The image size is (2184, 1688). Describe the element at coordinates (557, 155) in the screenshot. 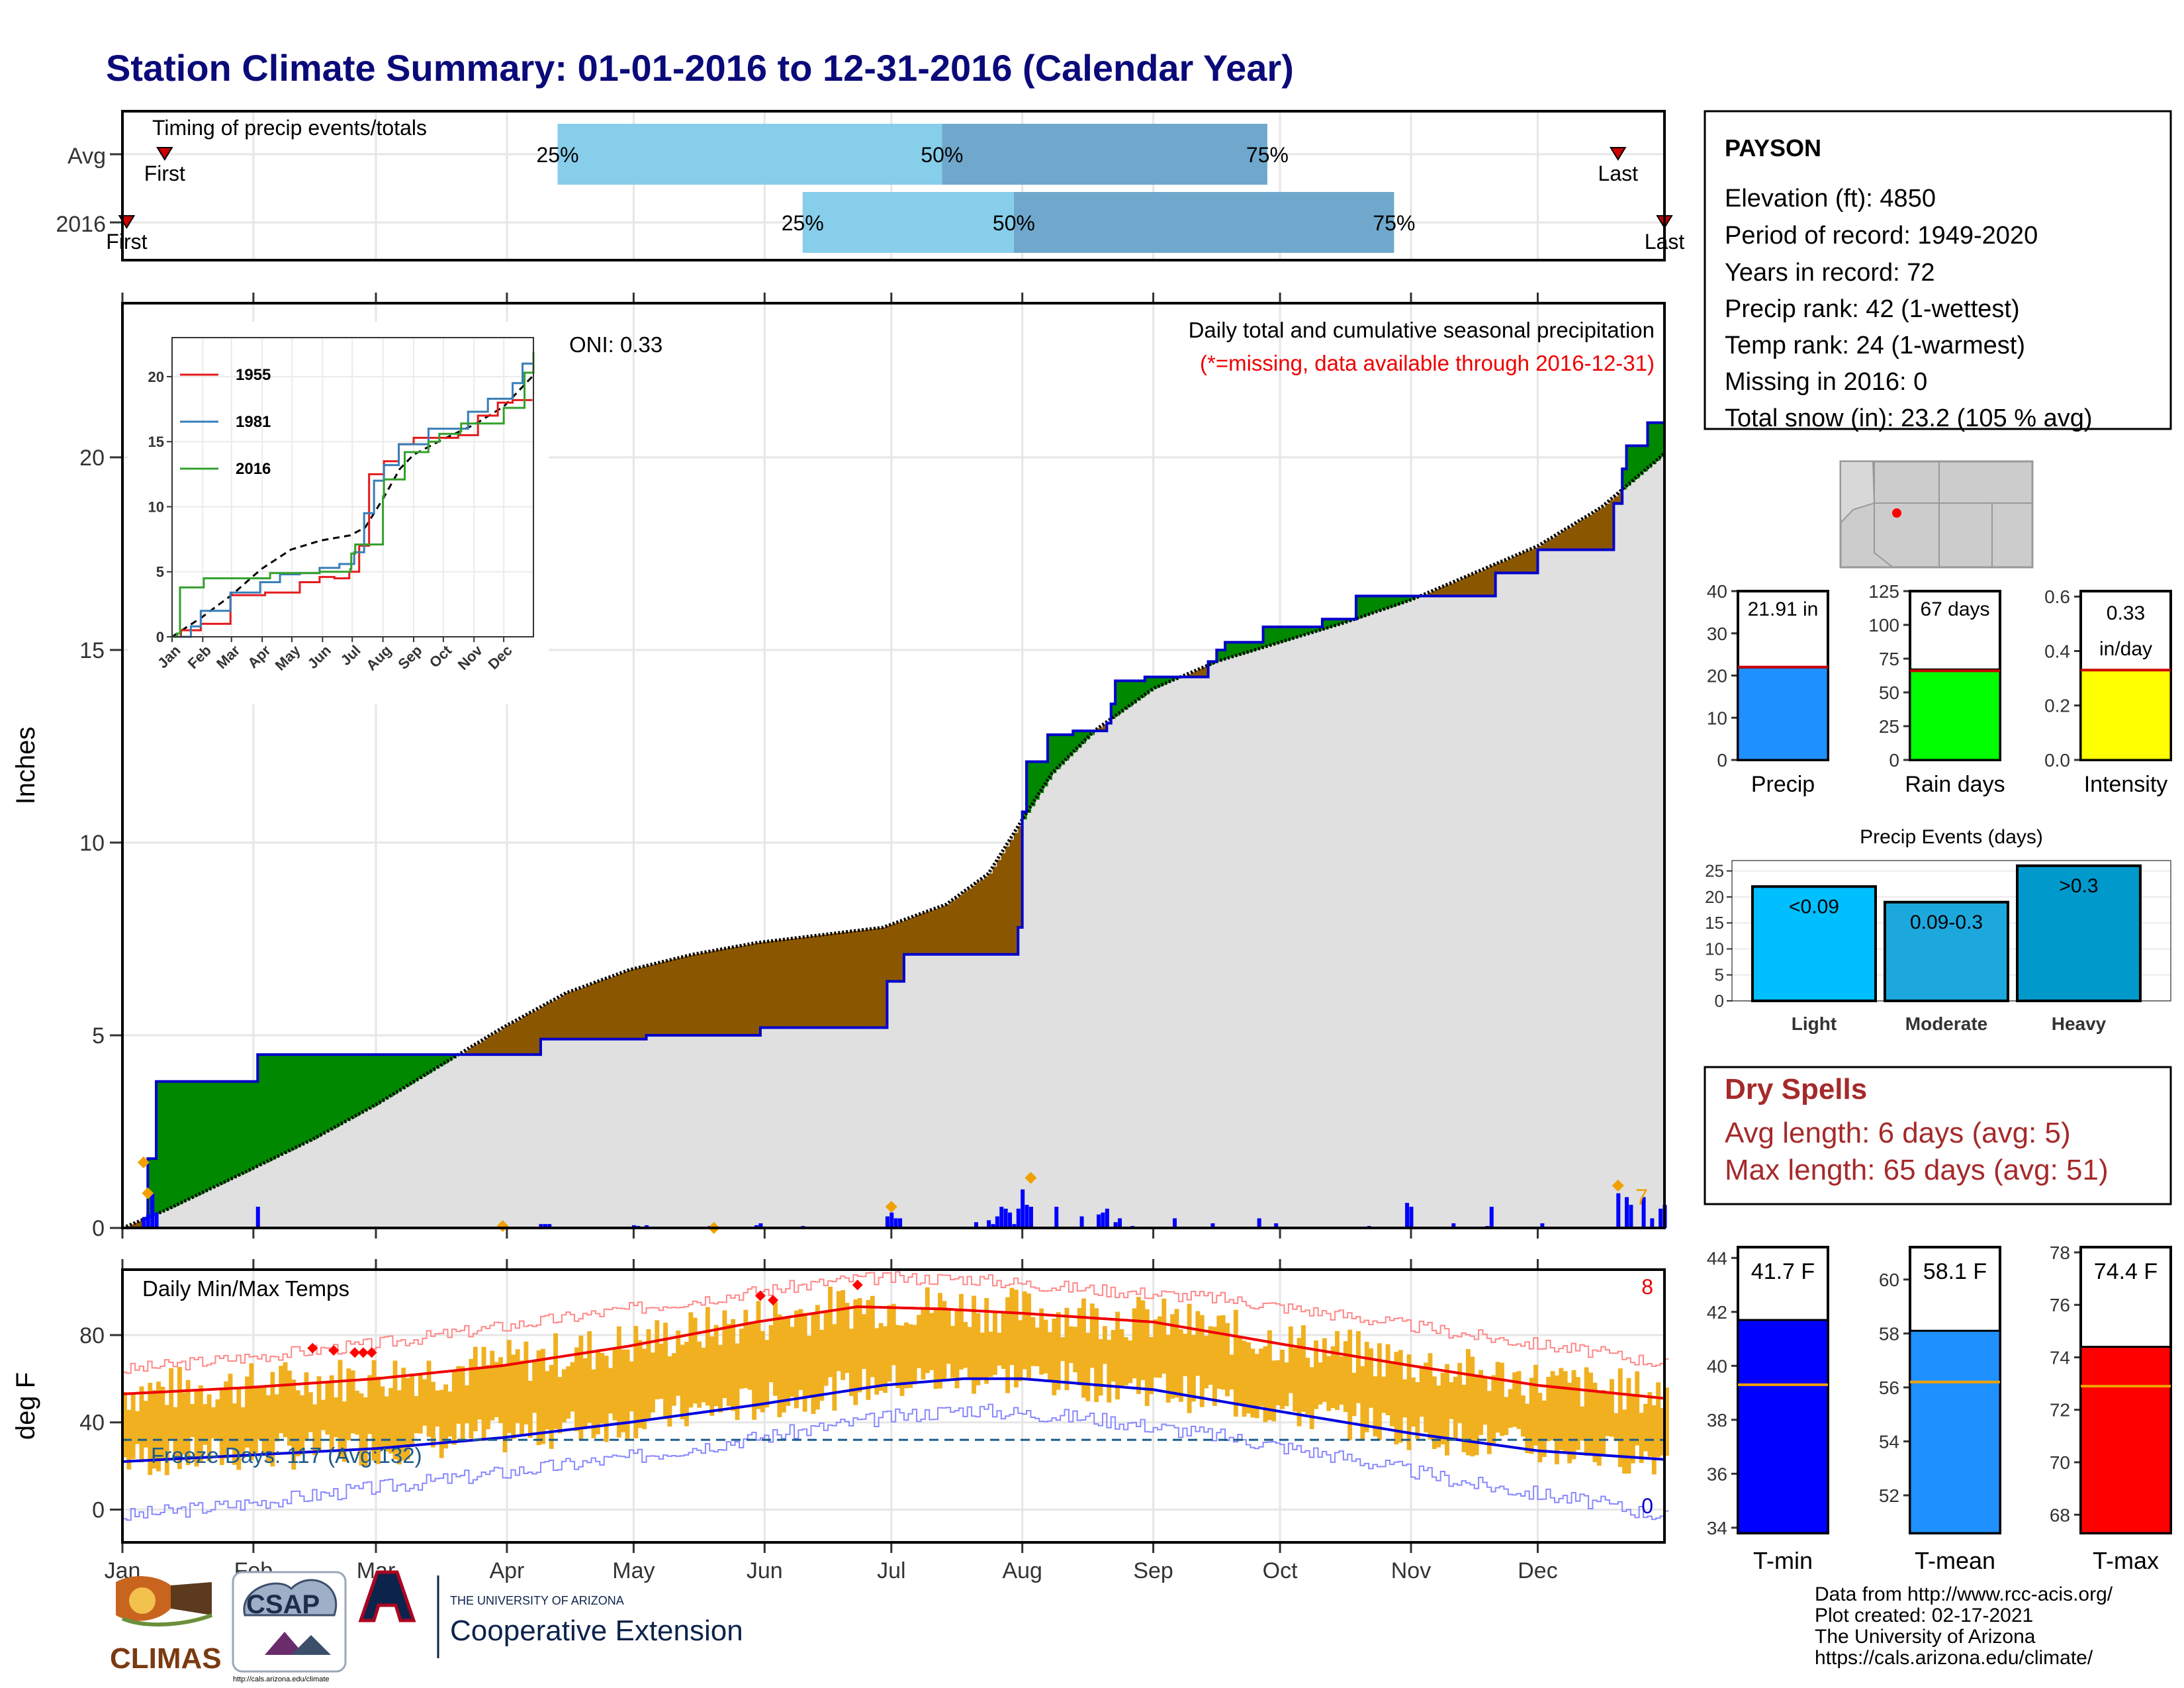

I see `timing-p25-label: 25%` at that location.